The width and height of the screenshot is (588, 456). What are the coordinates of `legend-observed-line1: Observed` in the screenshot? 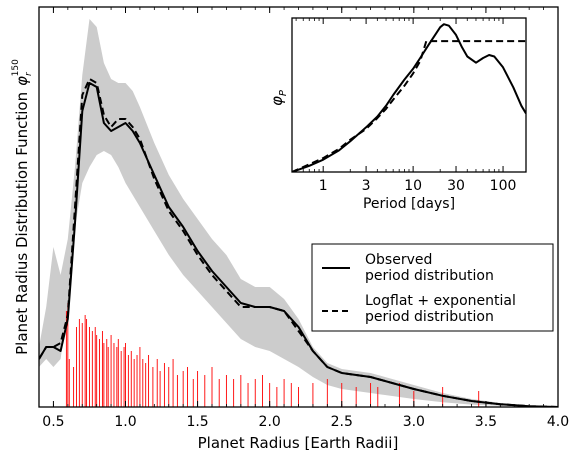 It's located at (398, 260).